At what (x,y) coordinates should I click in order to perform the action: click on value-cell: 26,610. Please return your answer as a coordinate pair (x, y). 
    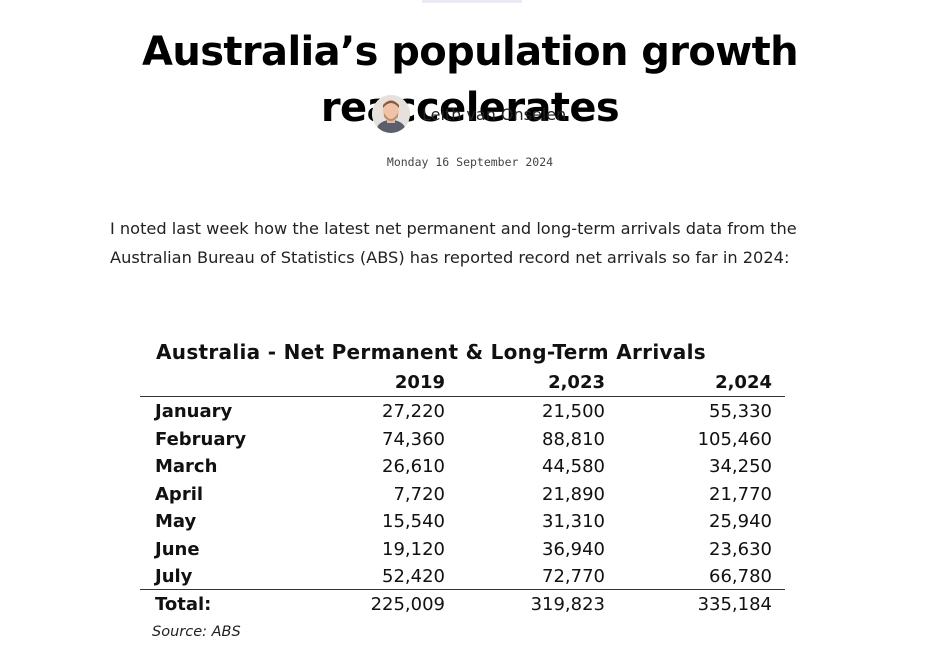
    Looking at the image, I should click on (413, 466).